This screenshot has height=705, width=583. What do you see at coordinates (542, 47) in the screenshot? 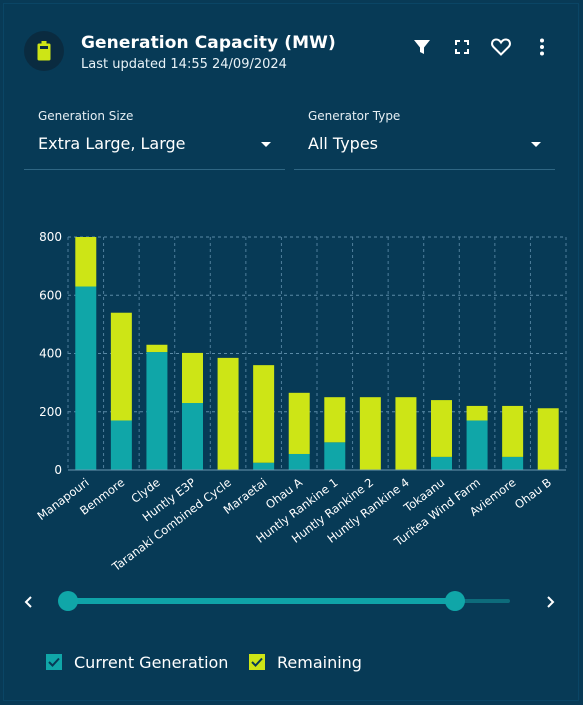
I see `more-vertical-icon` at bounding box center [542, 47].